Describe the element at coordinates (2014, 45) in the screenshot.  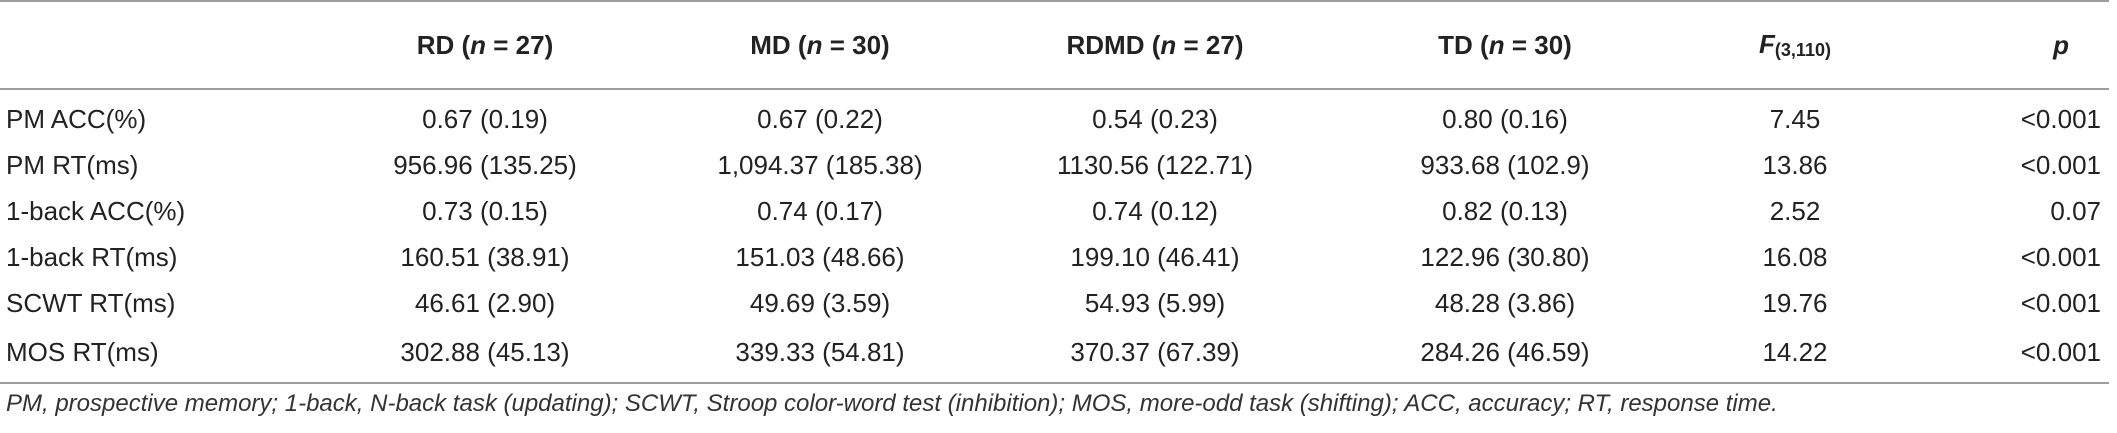
I see `header-p-value: p` at that location.